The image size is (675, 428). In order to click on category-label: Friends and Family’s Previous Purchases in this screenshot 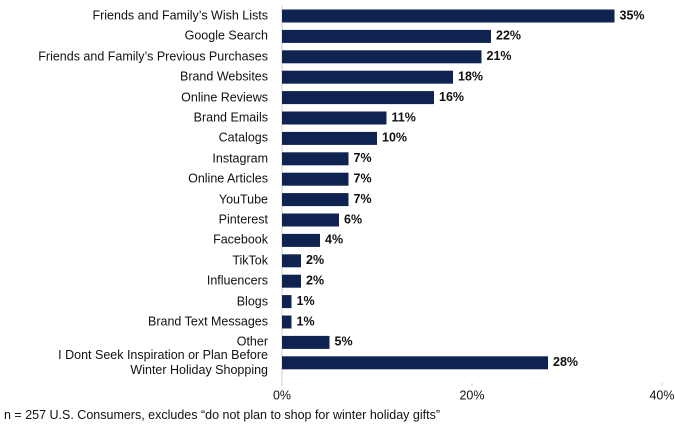, I will do `click(153, 56)`.